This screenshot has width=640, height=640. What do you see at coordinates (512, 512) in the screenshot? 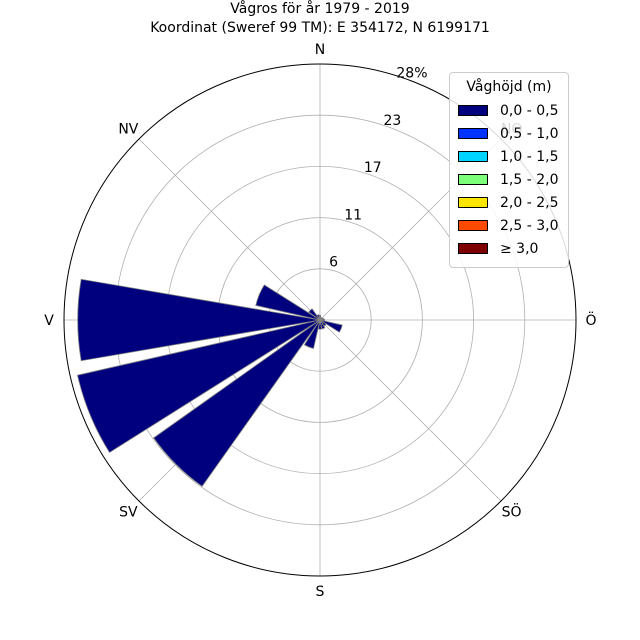
I see `direction-label: SÖ` at bounding box center [512, 512].